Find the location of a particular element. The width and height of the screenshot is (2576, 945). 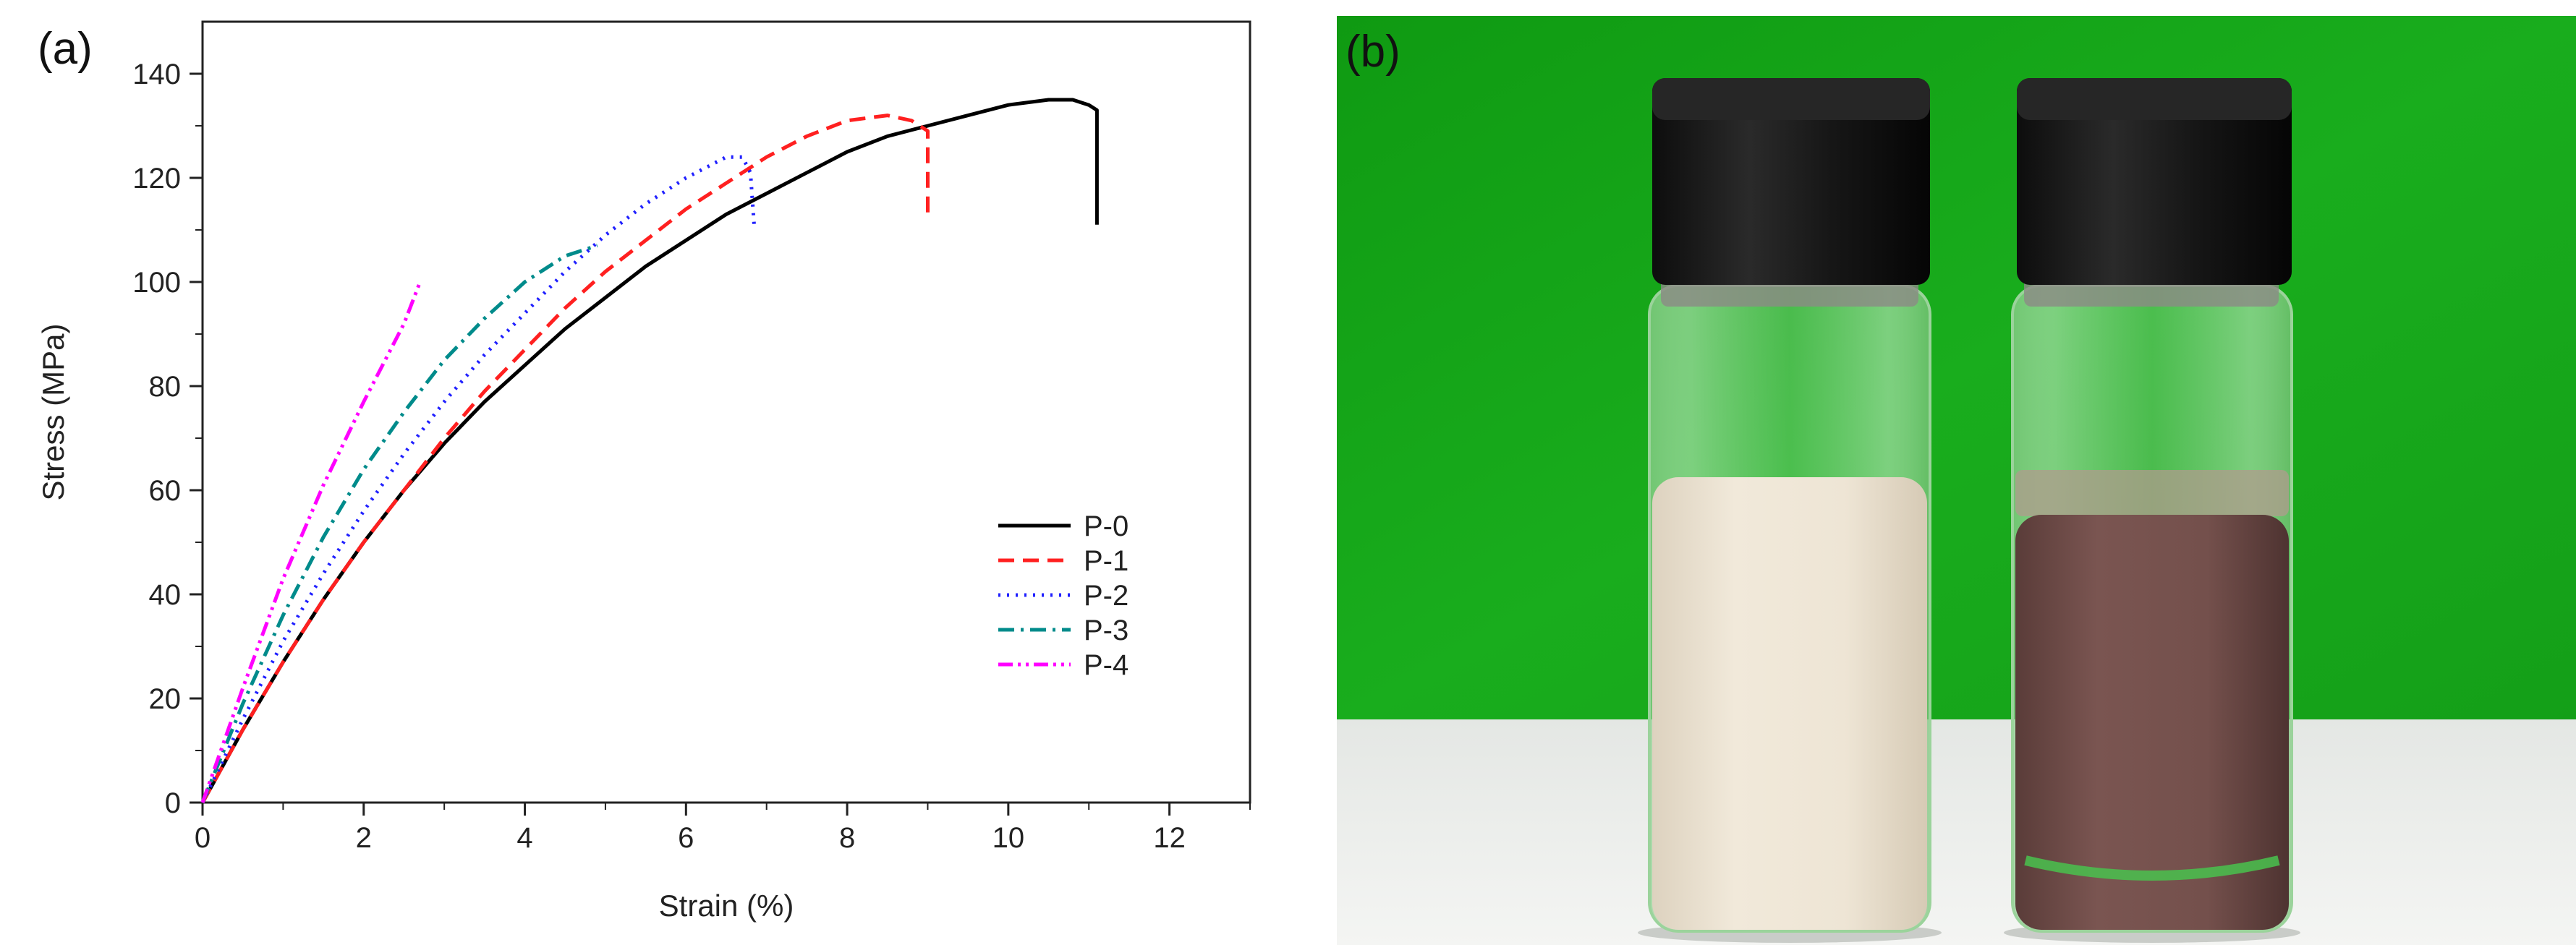

left-vial is located at coordinates (1790, 510).